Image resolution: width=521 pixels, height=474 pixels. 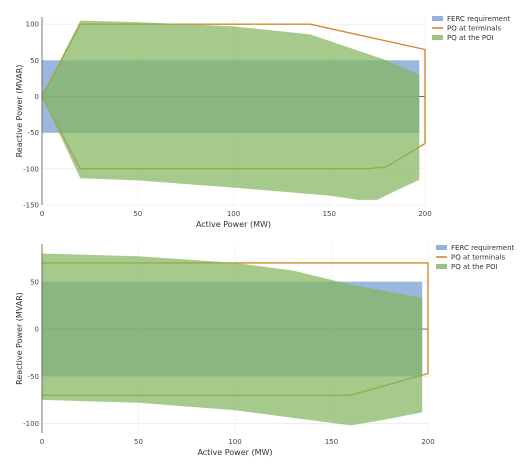 What do you see at coordinates (31, 206) in the screenshot?
I see `y-tick-label: -150` at bounding box center [31, 206].